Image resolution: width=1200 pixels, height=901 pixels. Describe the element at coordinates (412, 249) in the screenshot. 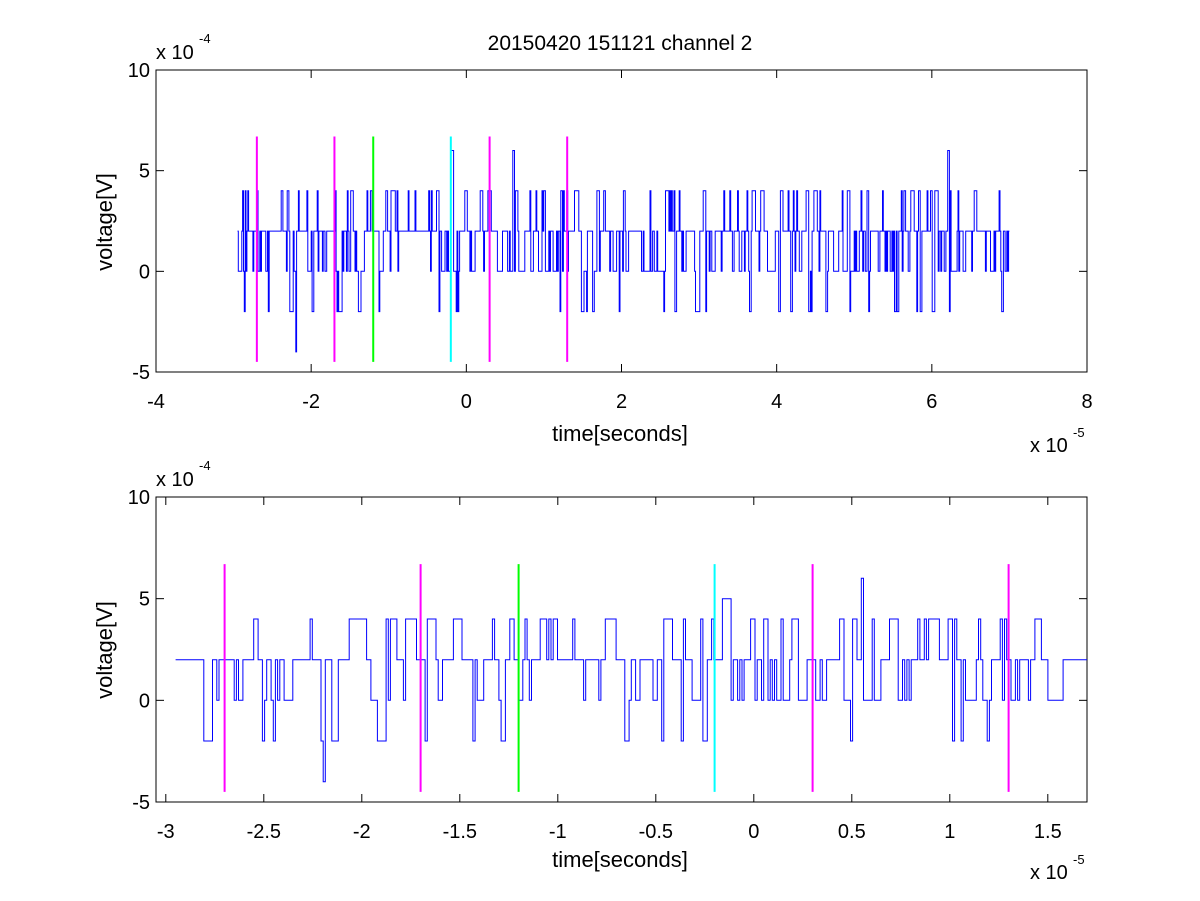

I see `top-markers` at that location.